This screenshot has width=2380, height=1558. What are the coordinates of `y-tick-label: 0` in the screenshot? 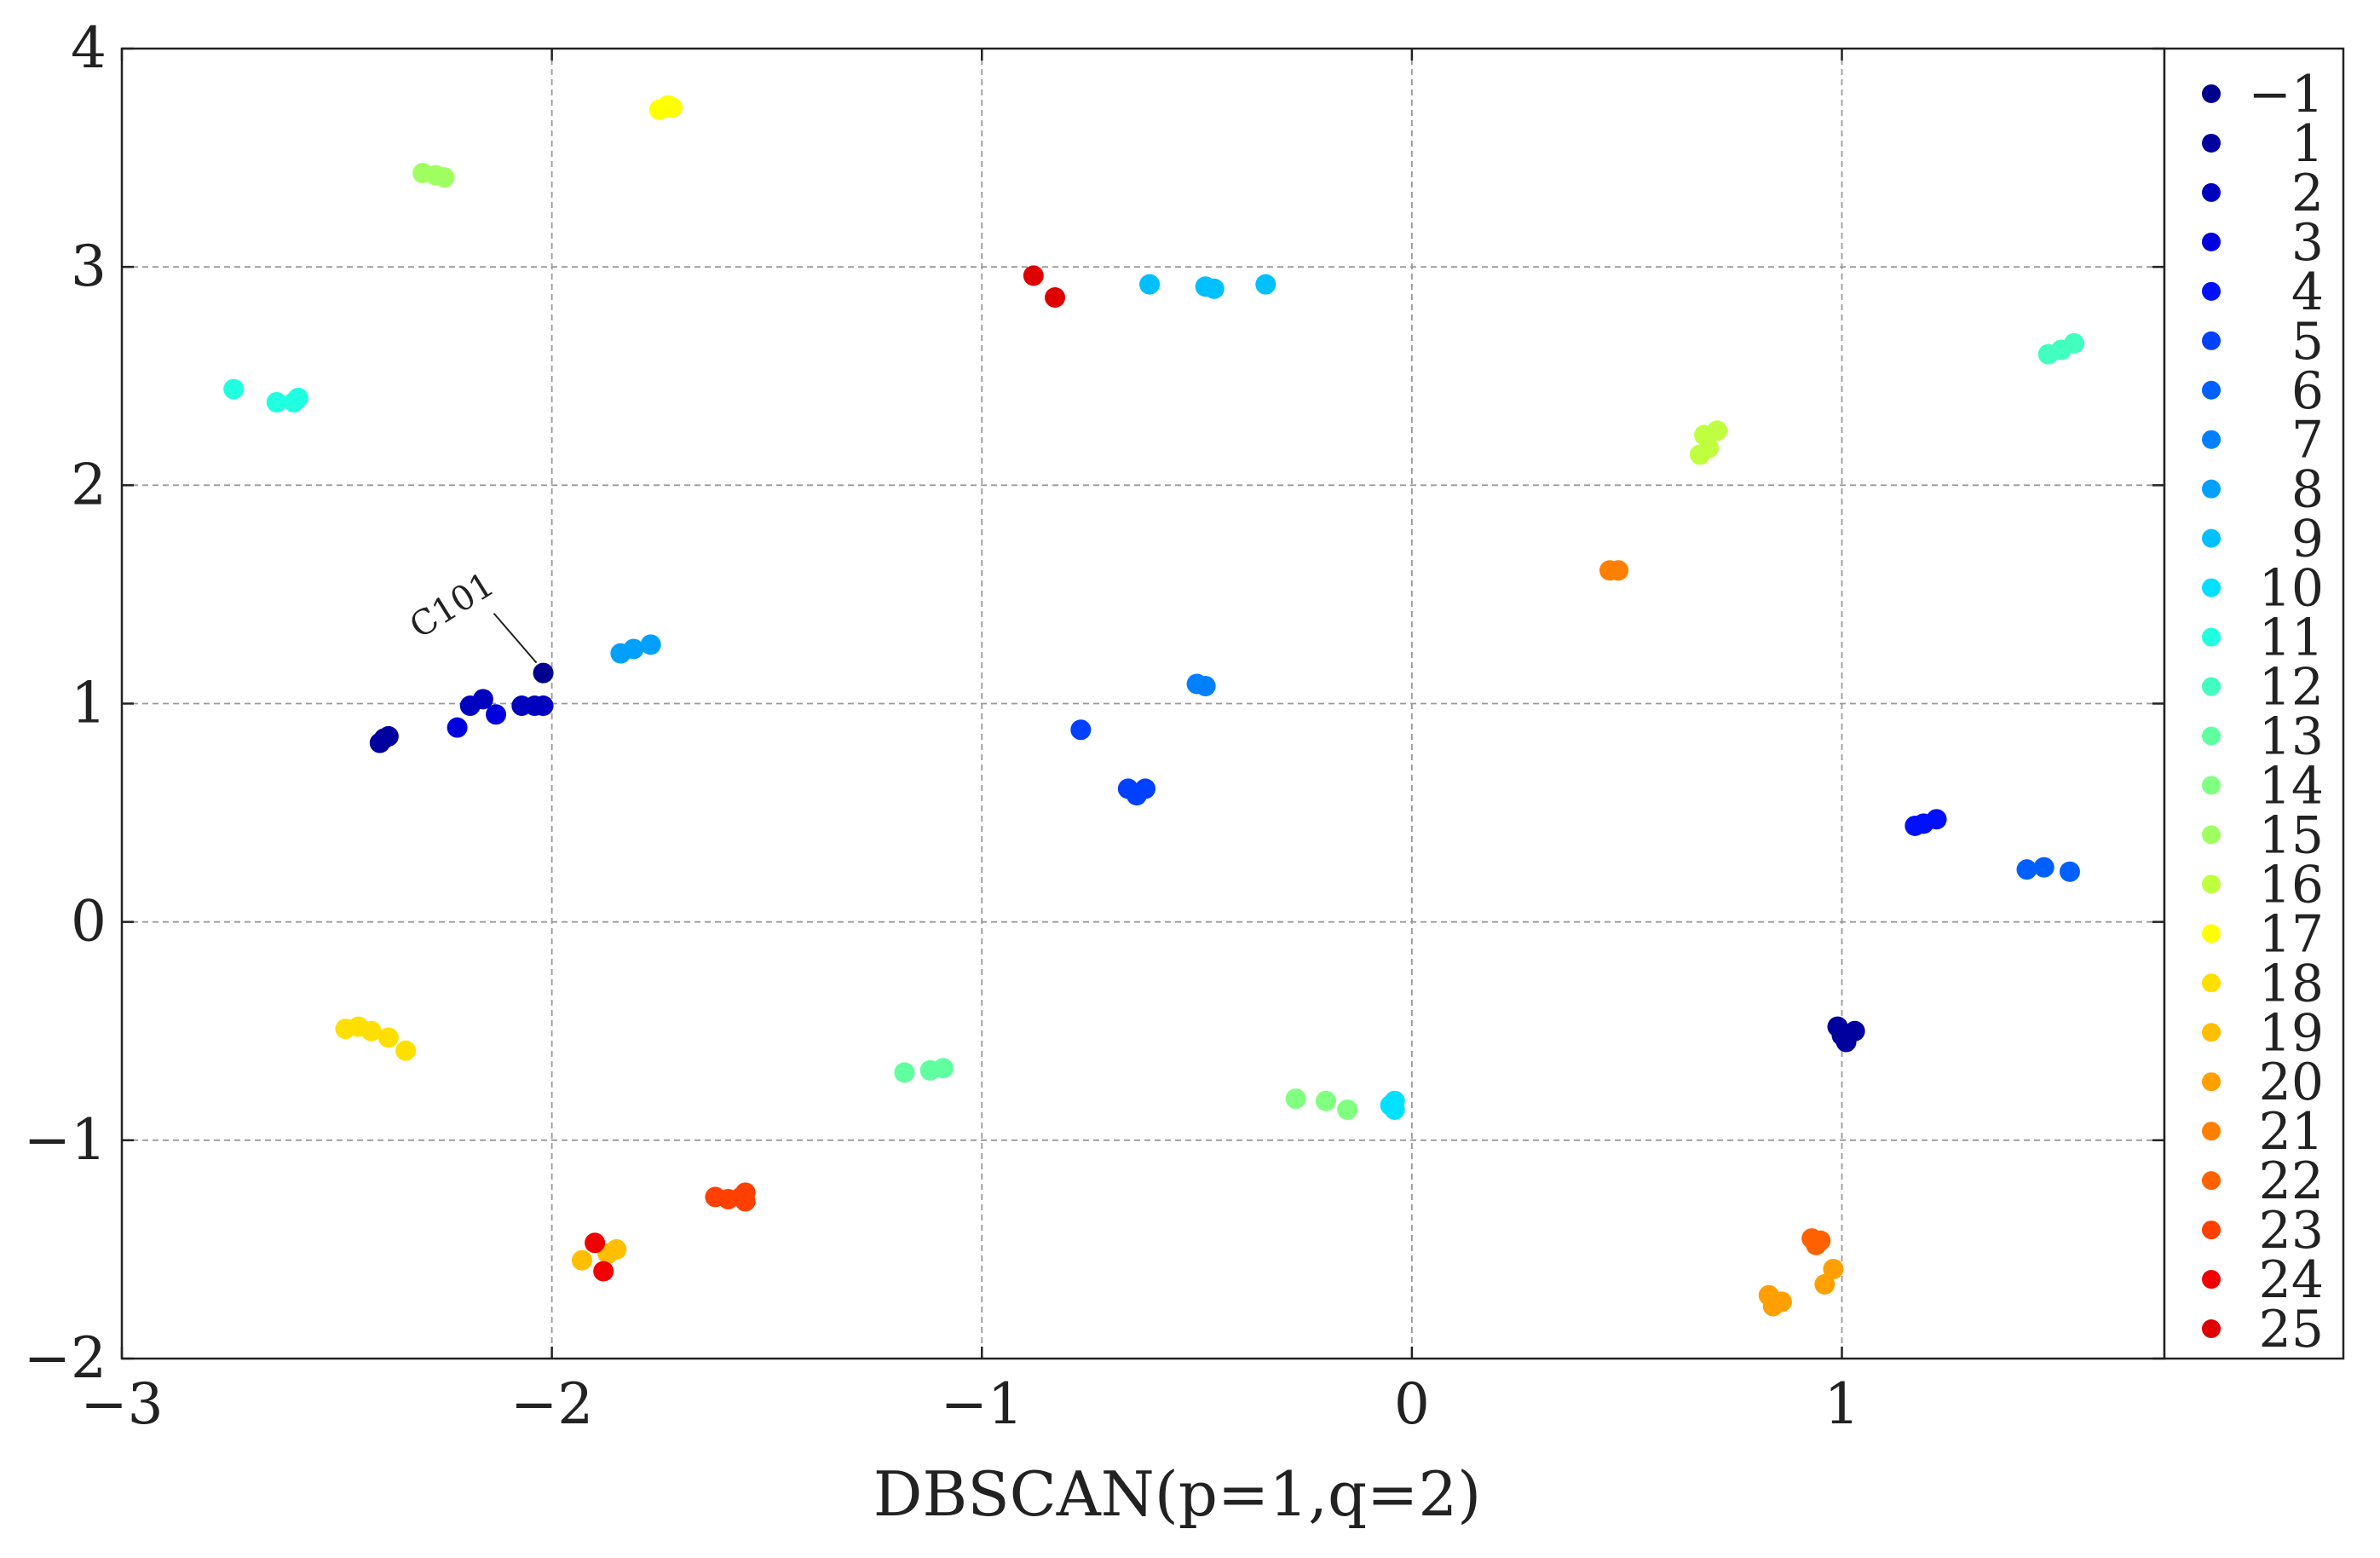 It's located at (89, 922).